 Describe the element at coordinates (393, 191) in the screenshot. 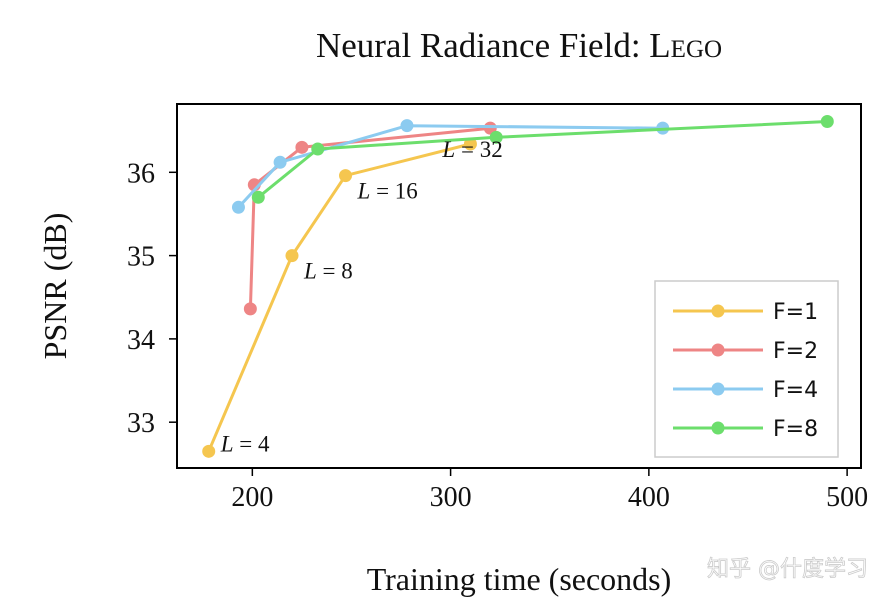

I see `annotation-value: = 16` at that location.